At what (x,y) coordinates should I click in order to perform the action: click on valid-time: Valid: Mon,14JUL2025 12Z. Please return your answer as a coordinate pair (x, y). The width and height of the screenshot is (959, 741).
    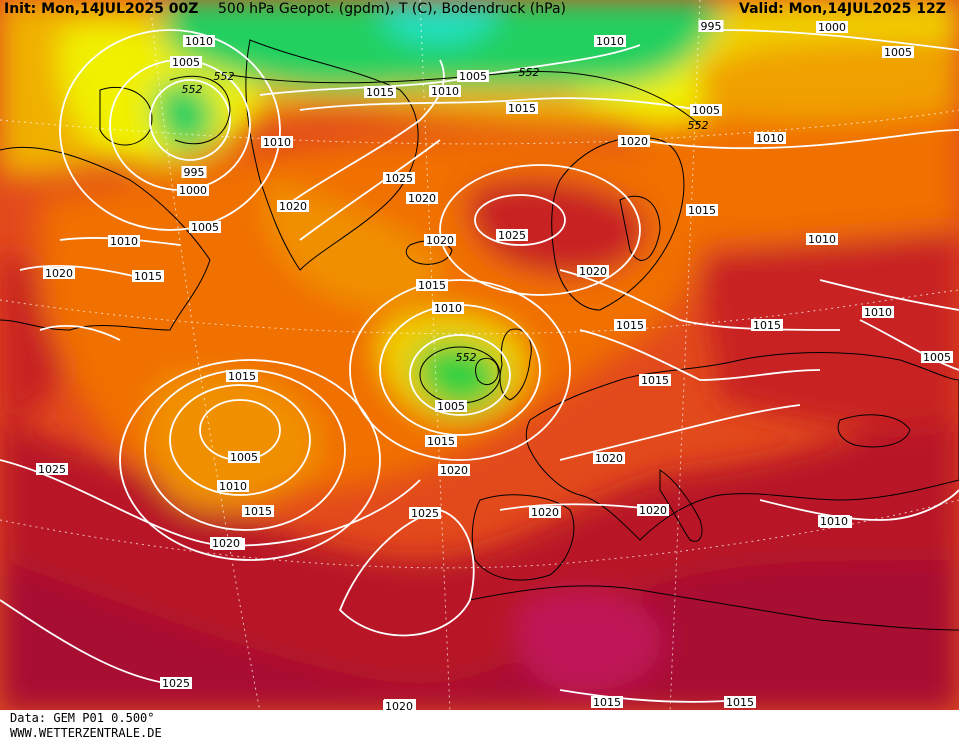
    Looking at the image, I should click on (842, 9).